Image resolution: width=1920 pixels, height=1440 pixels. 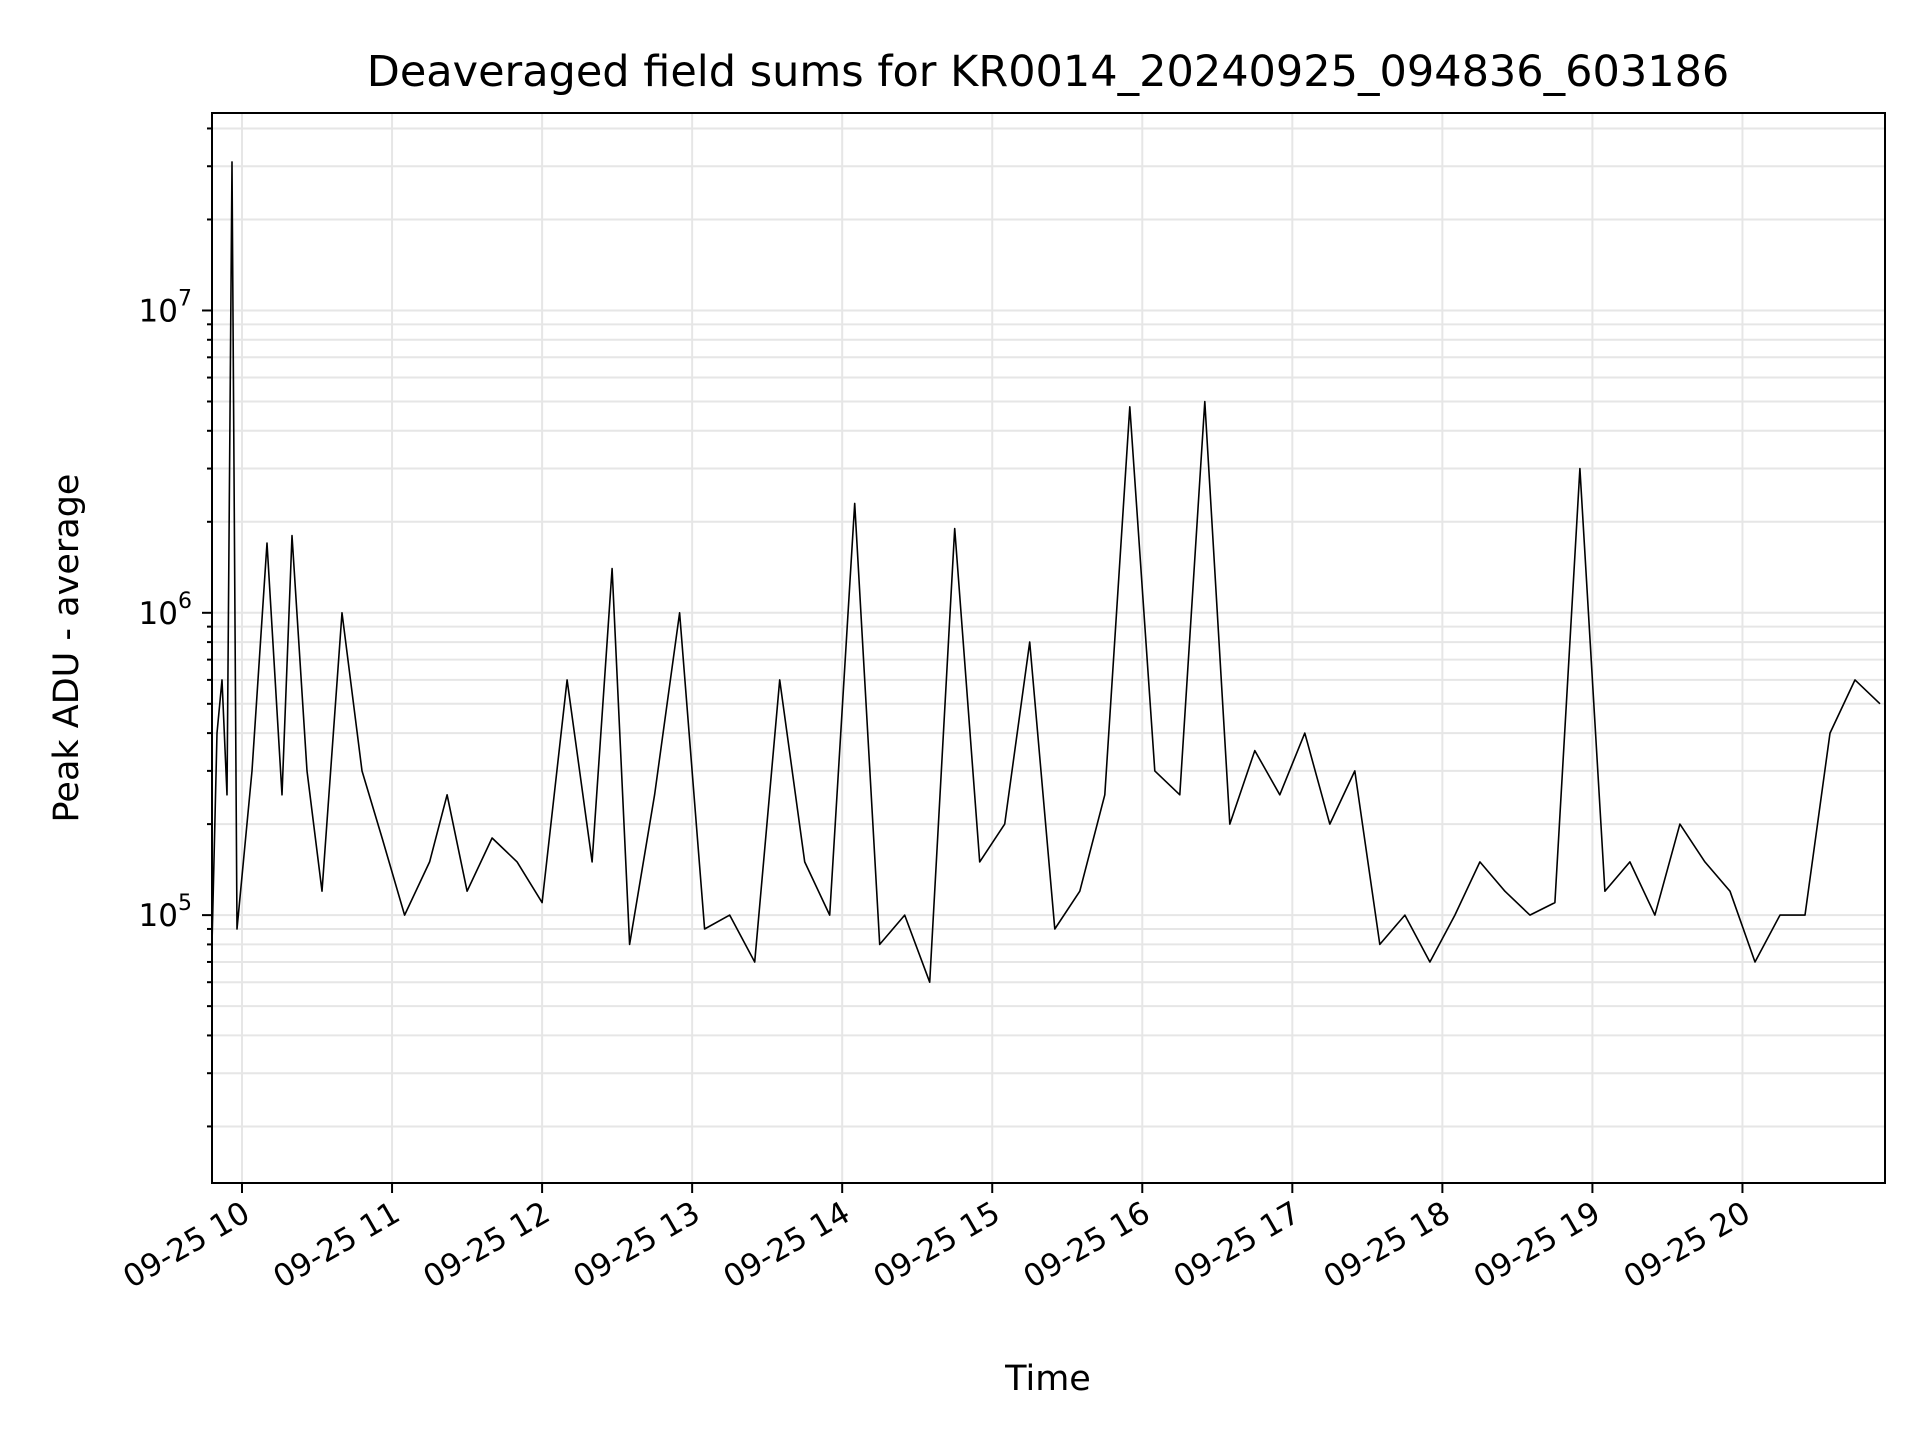 What do you see at coordinates (185, 298) in the screenshot?
I see `y-tick-exponent: 7` at bounding box center [185, 298].